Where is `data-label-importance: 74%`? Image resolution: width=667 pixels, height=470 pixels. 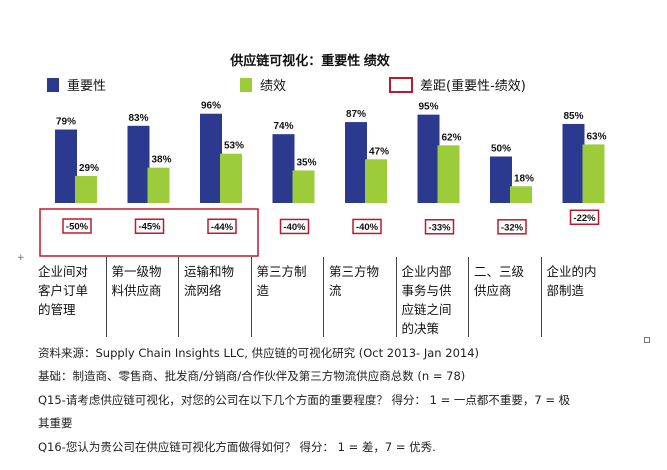
data-label-importance: 74% is located at coordinates (283, 126).